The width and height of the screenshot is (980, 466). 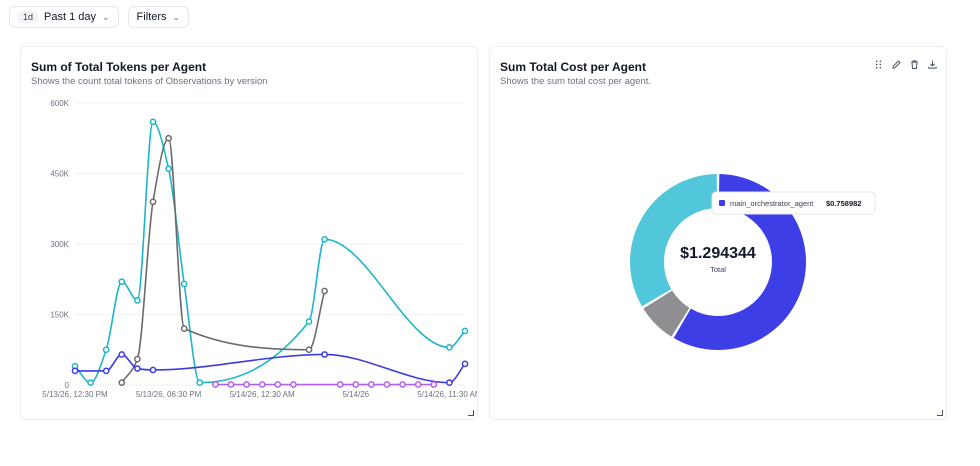 I want to click on toolbar: 1d Past 1 day ⌄ Filters ⌄, so click(x=99, y=17).